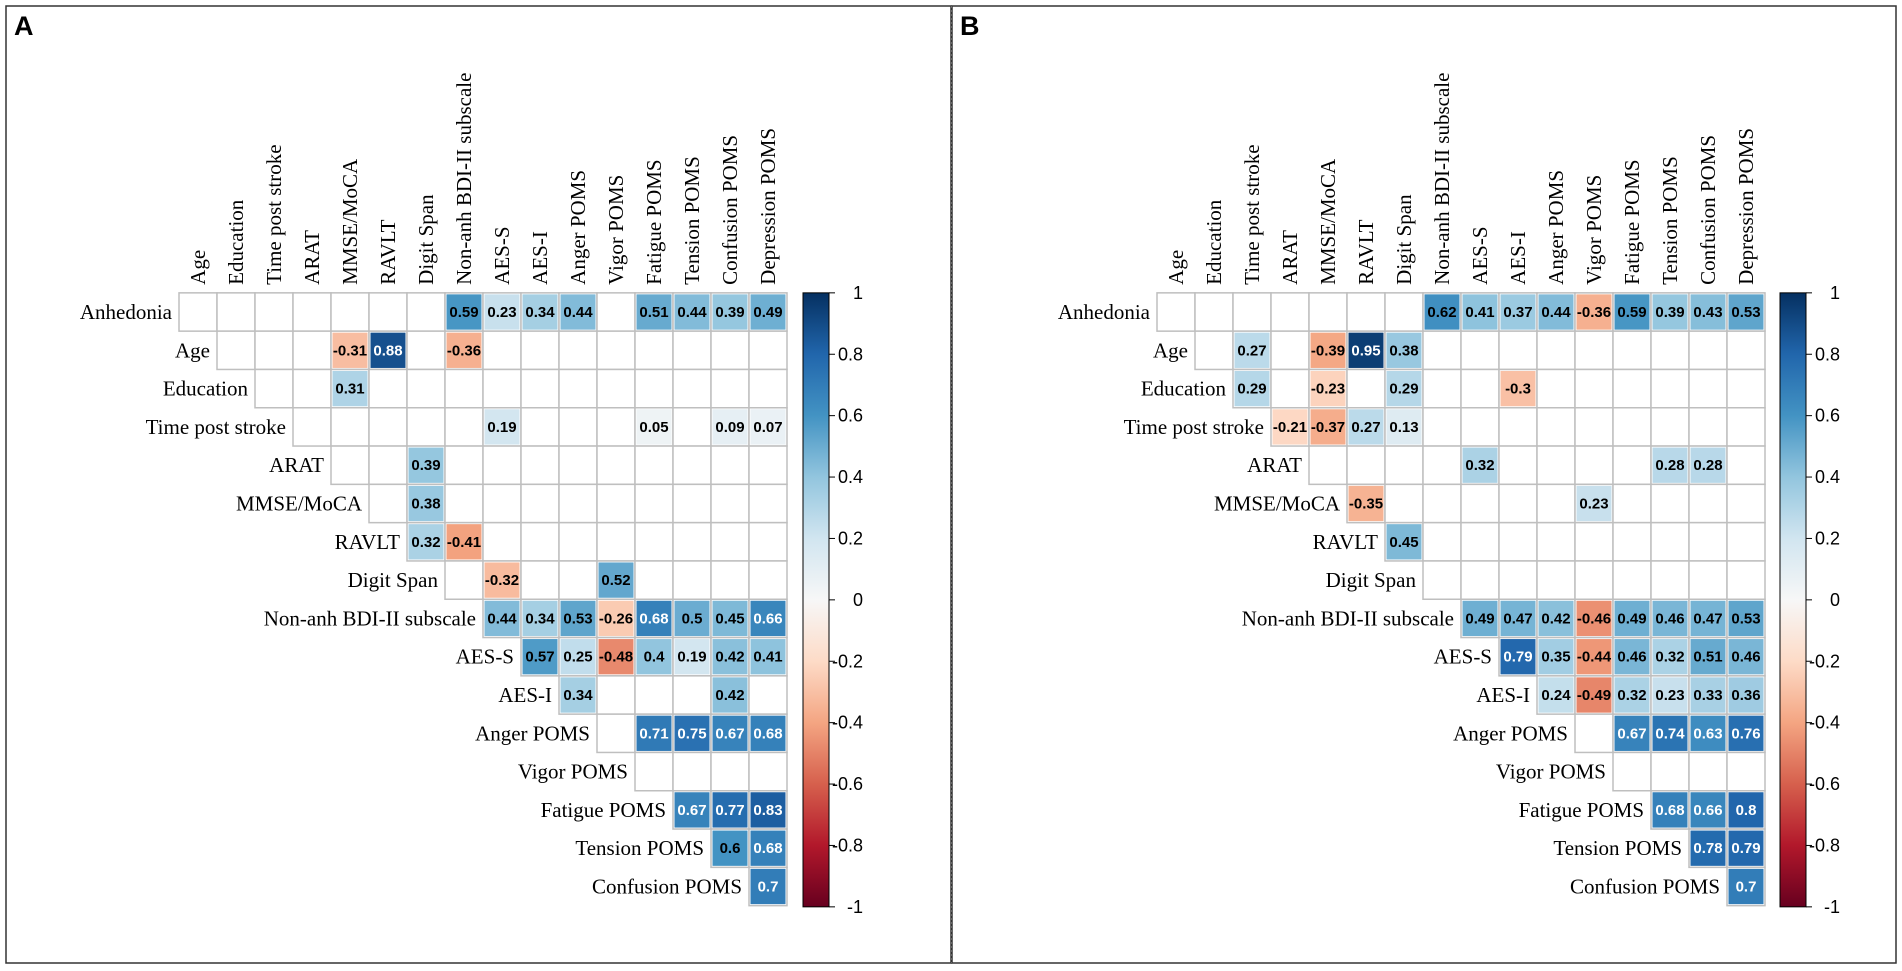 The width and height of the screenshot is (1902, 971). What do you see at coordinates (850, 354) in the screenshot?
I see `colorbar-tick-label: 0.8` at bounding box center [850, 354].